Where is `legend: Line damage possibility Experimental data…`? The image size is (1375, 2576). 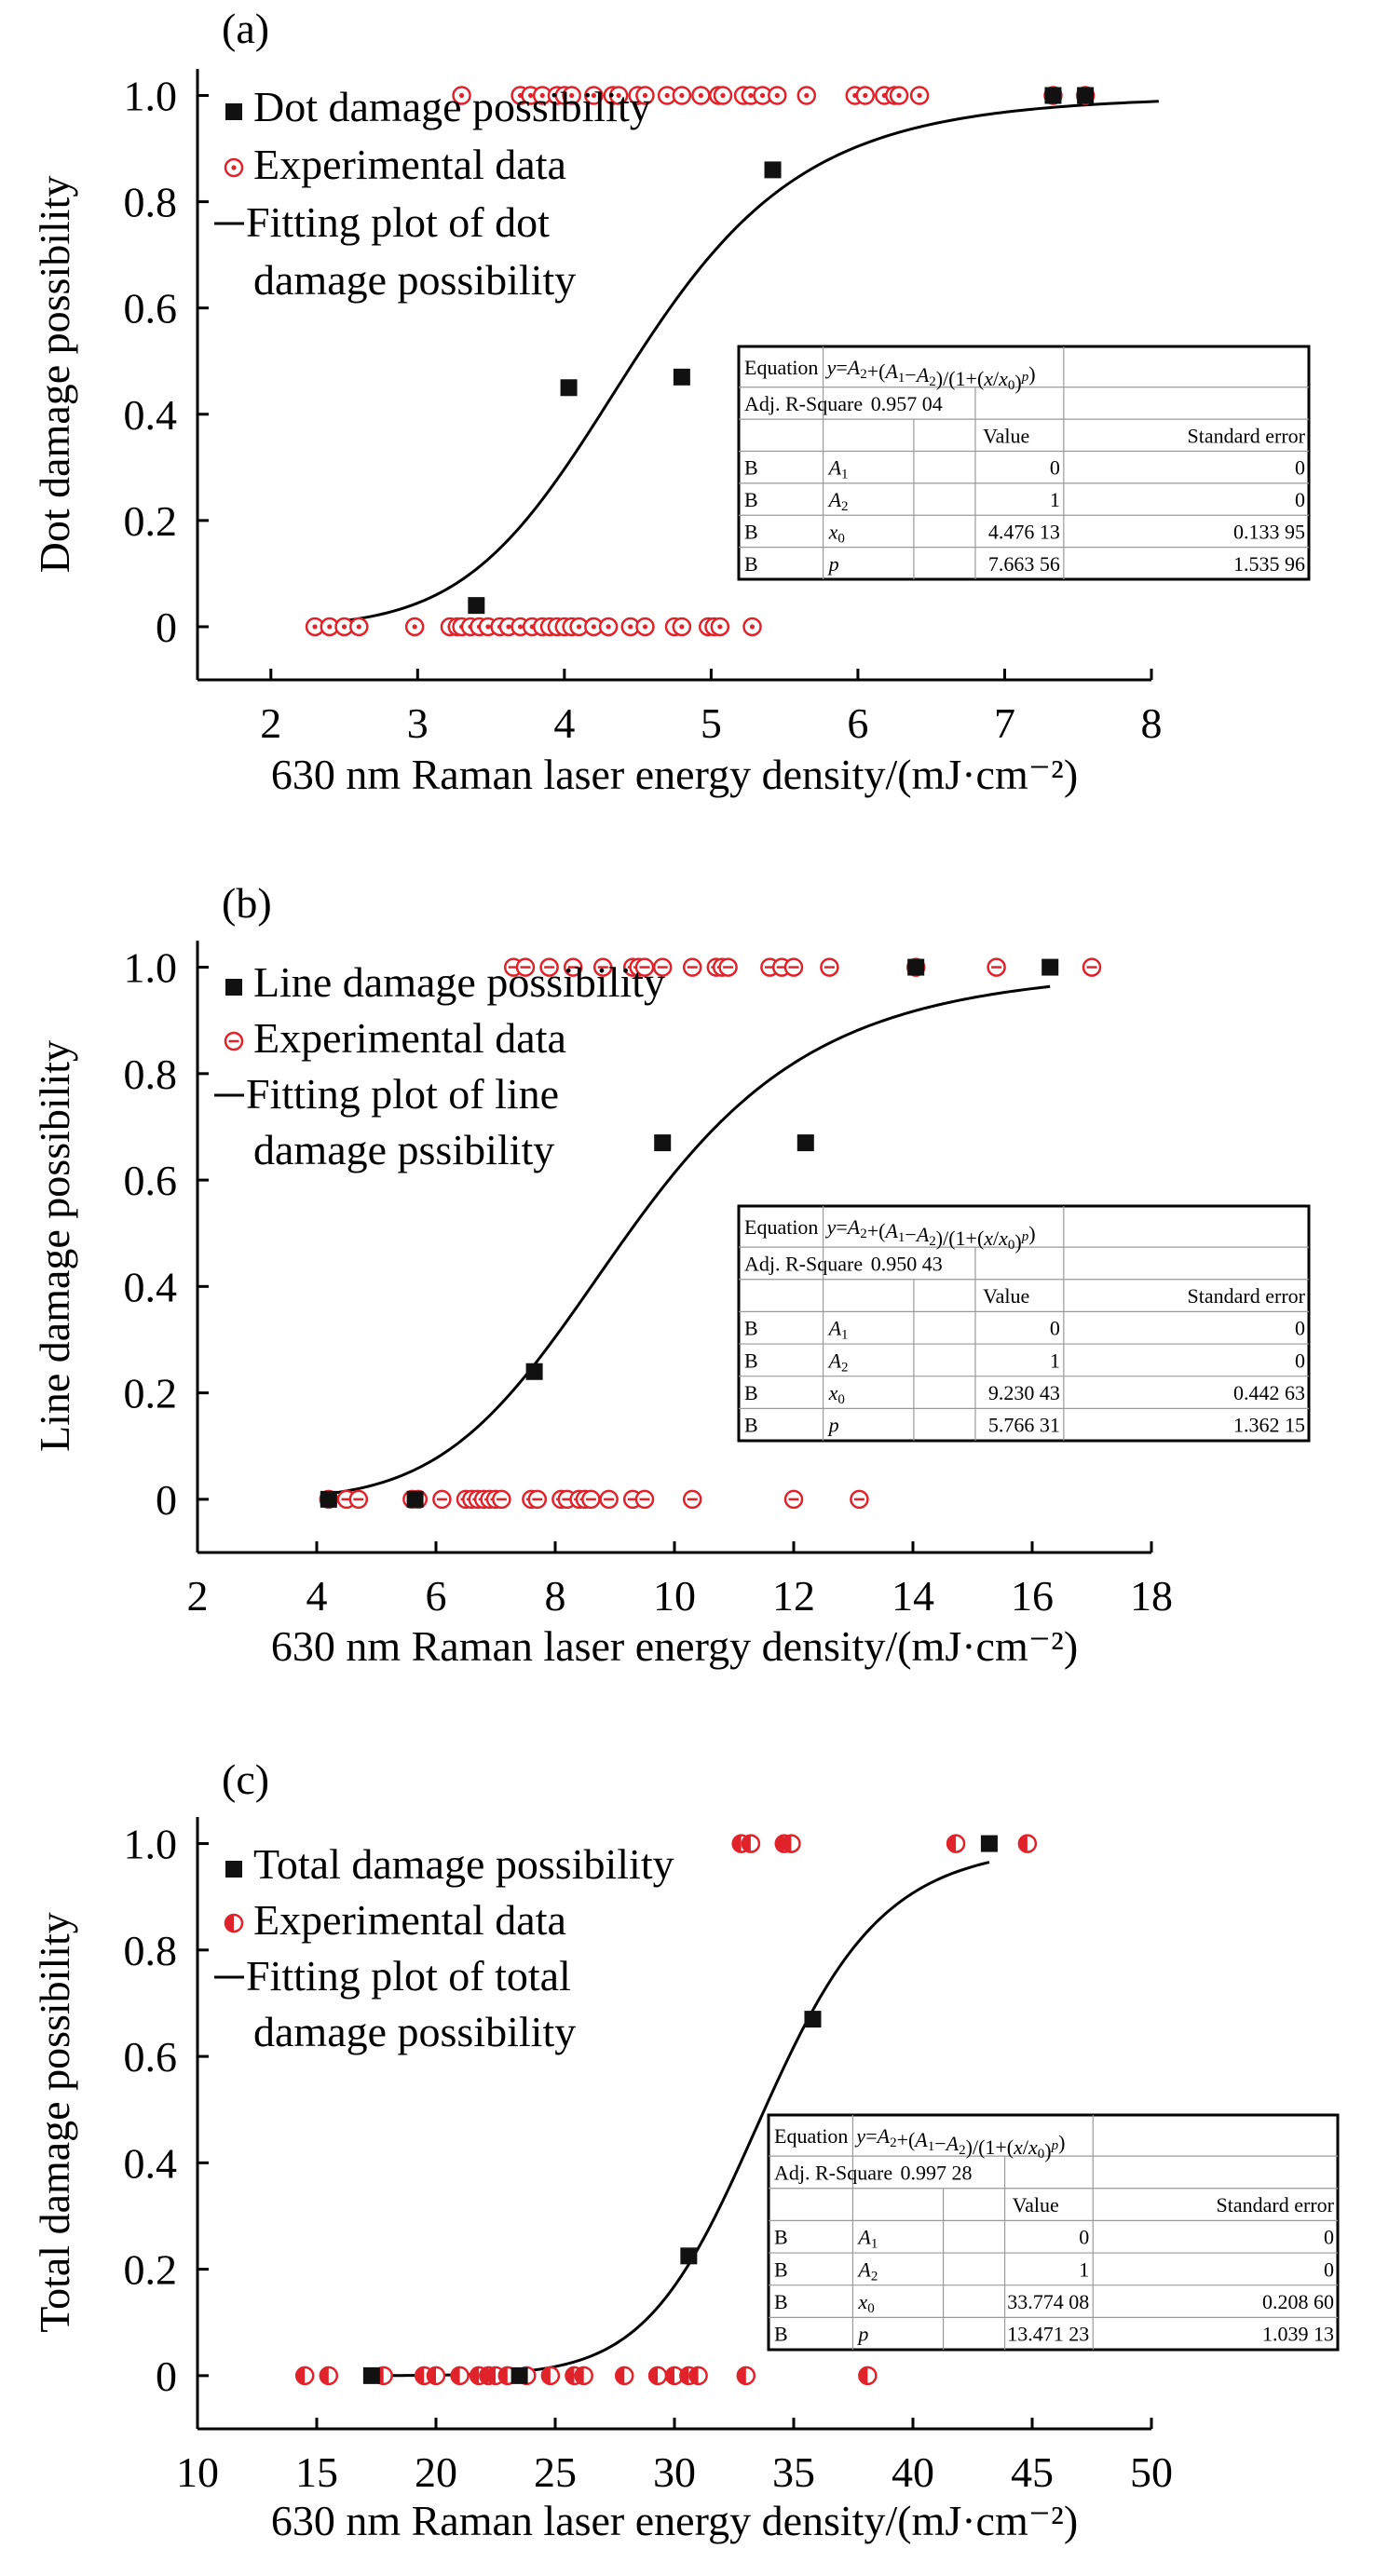
legend: Line damage possibility Experimental data… is located at coordinates (439, 1065).